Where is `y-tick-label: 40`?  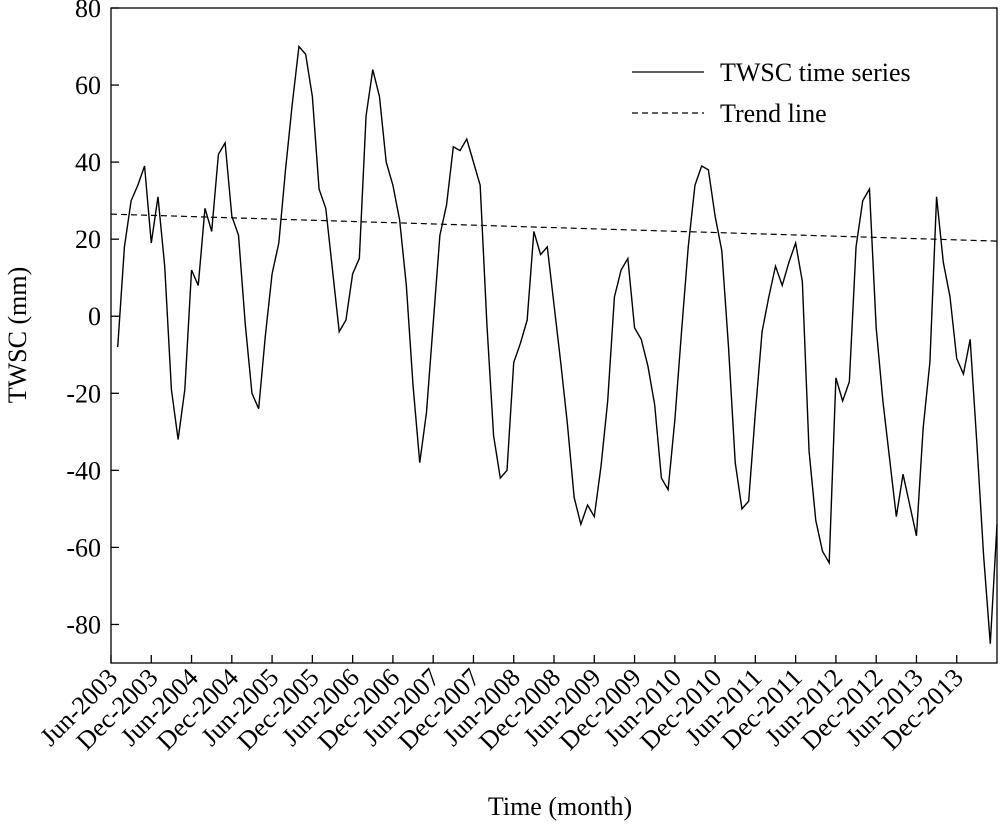 y-tick-label: 40 is located at coordinates (88, 162).